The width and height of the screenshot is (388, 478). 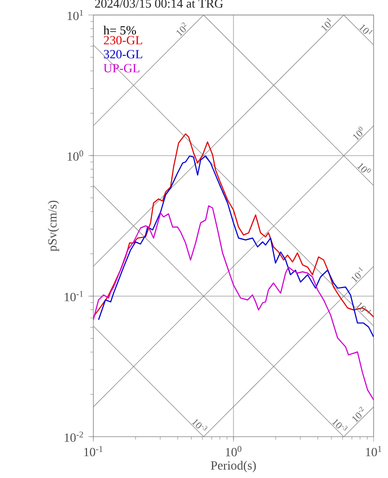 I want to click on y-tick-label: 10$^{1}$, so click(x=76, y=15).